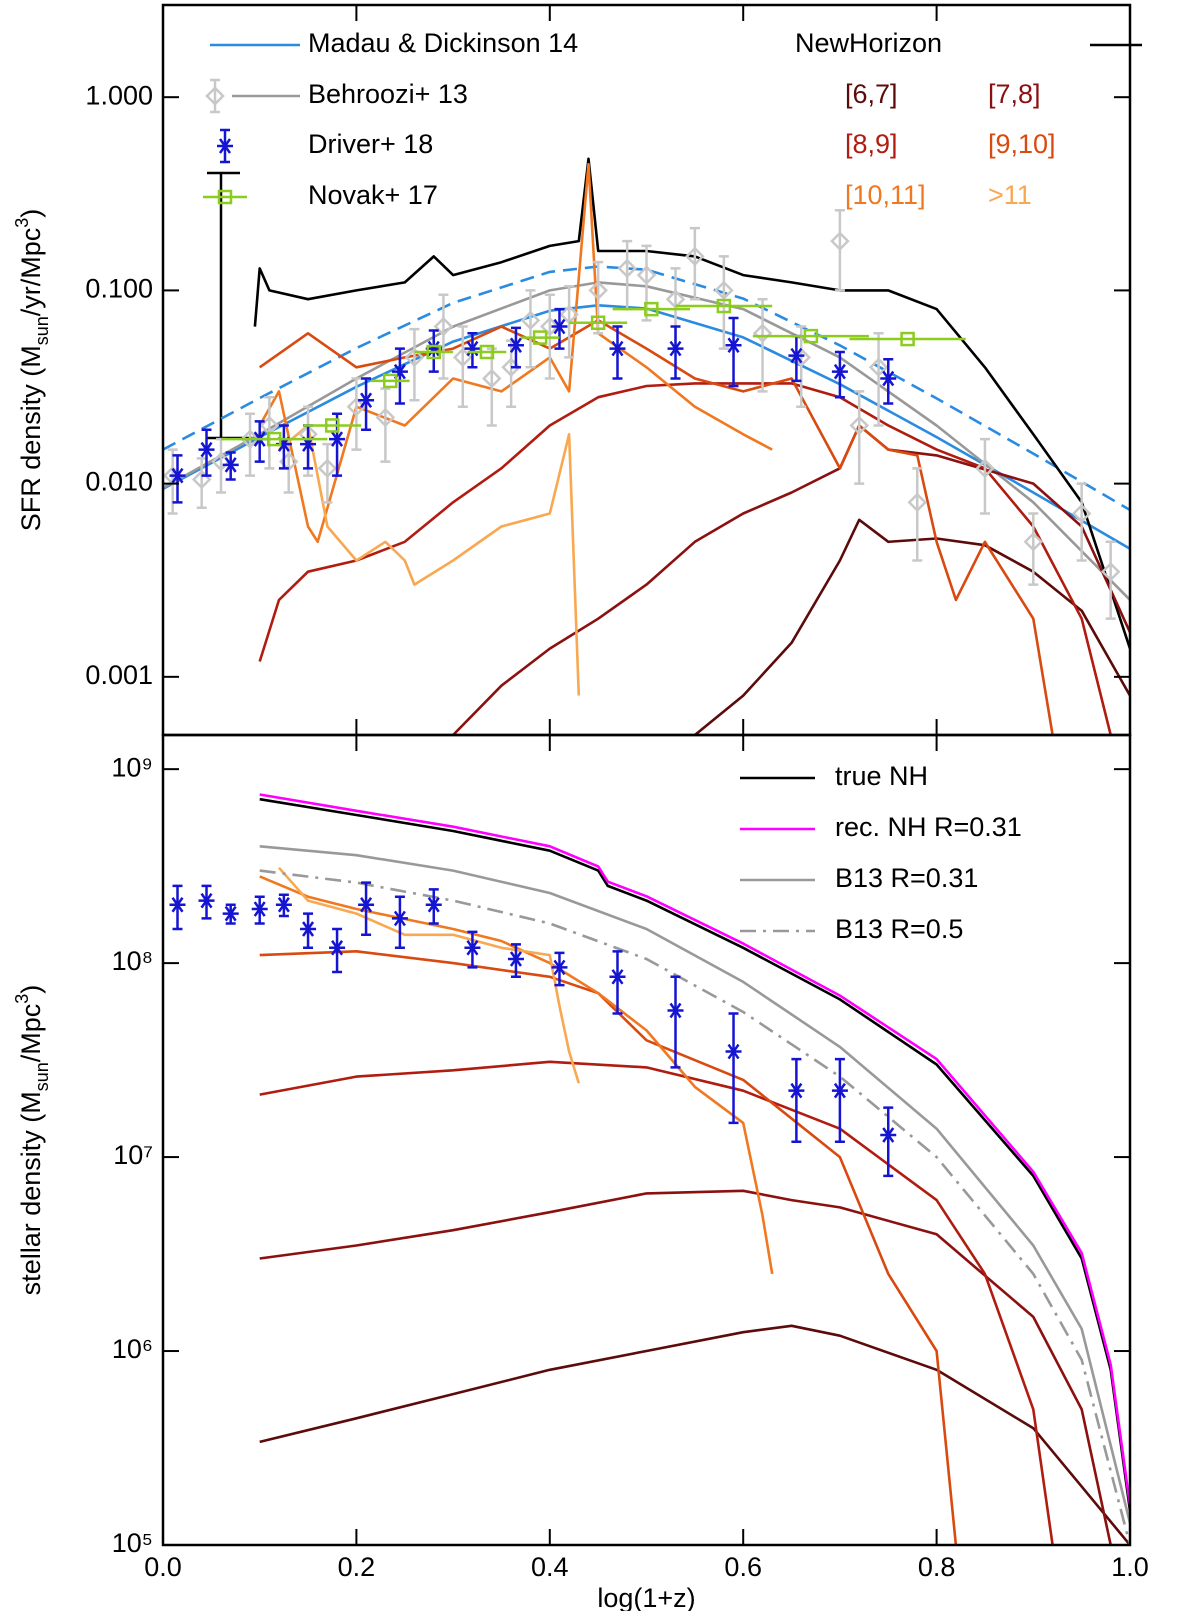 The image size is (1200, 1611). What do you see at coordinates (132, 1543) in the screenshot?
I see `y-tick-label: 10⁵` at bounding box center [132, 1543].